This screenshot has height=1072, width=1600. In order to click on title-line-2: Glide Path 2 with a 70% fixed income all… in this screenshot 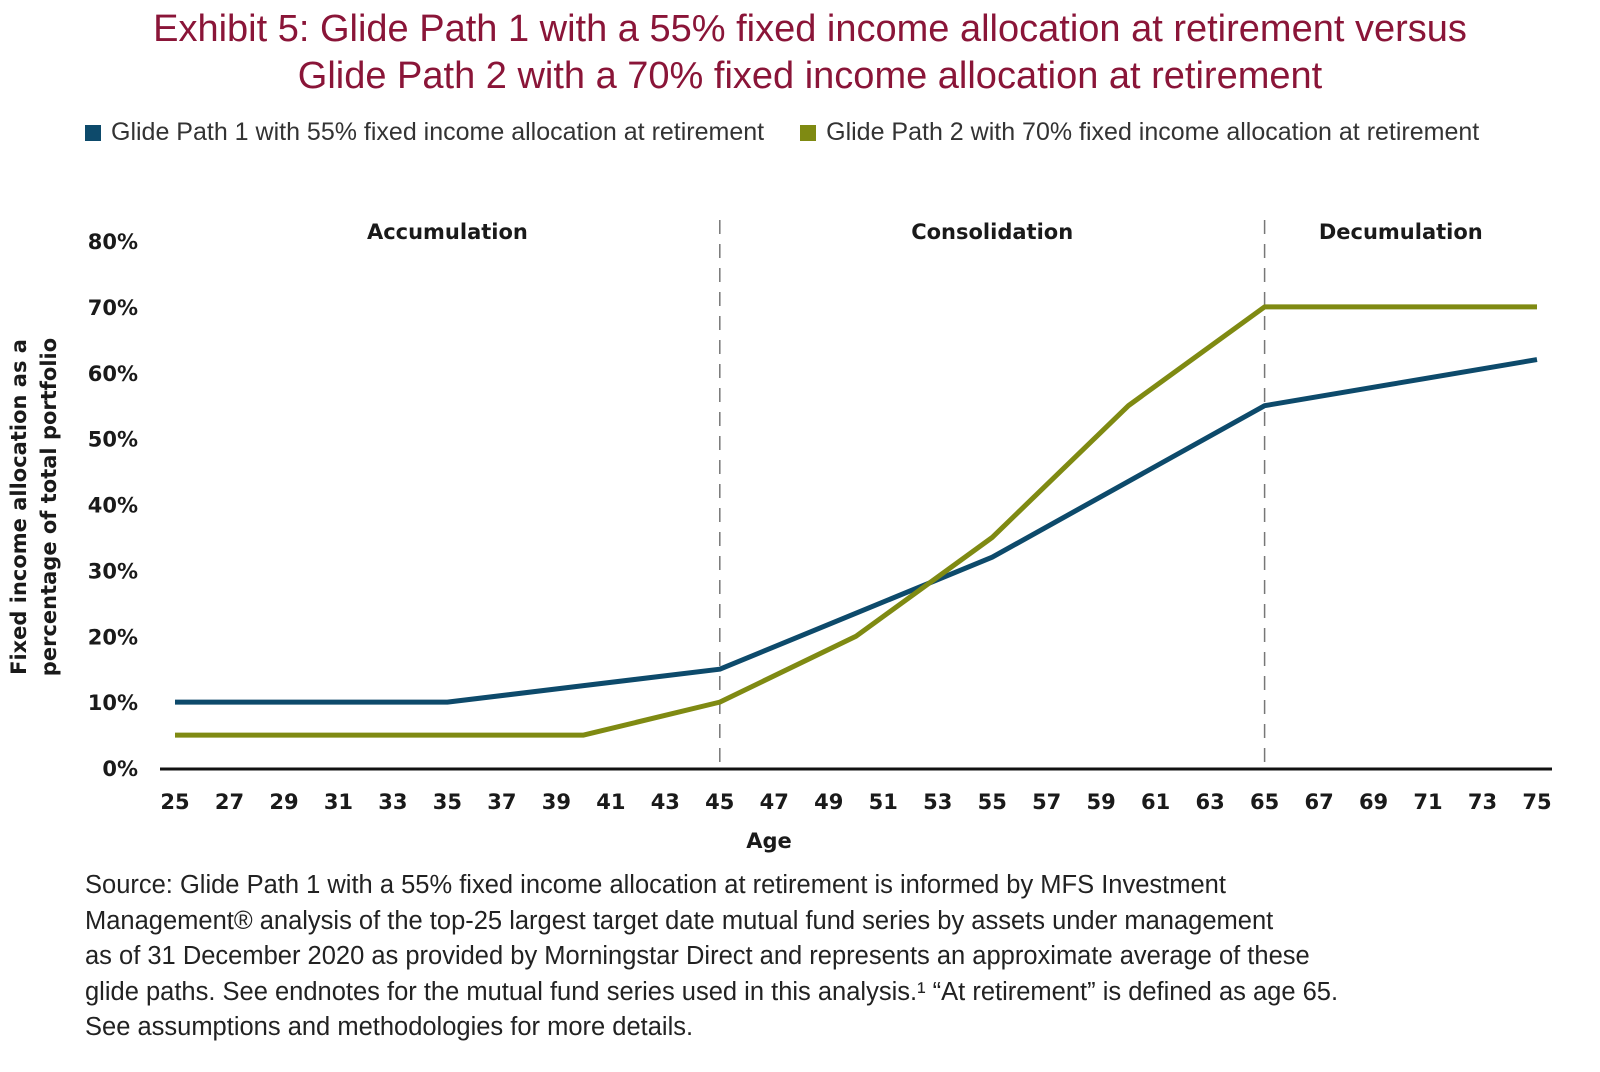, I will do `click(810, 76)`.